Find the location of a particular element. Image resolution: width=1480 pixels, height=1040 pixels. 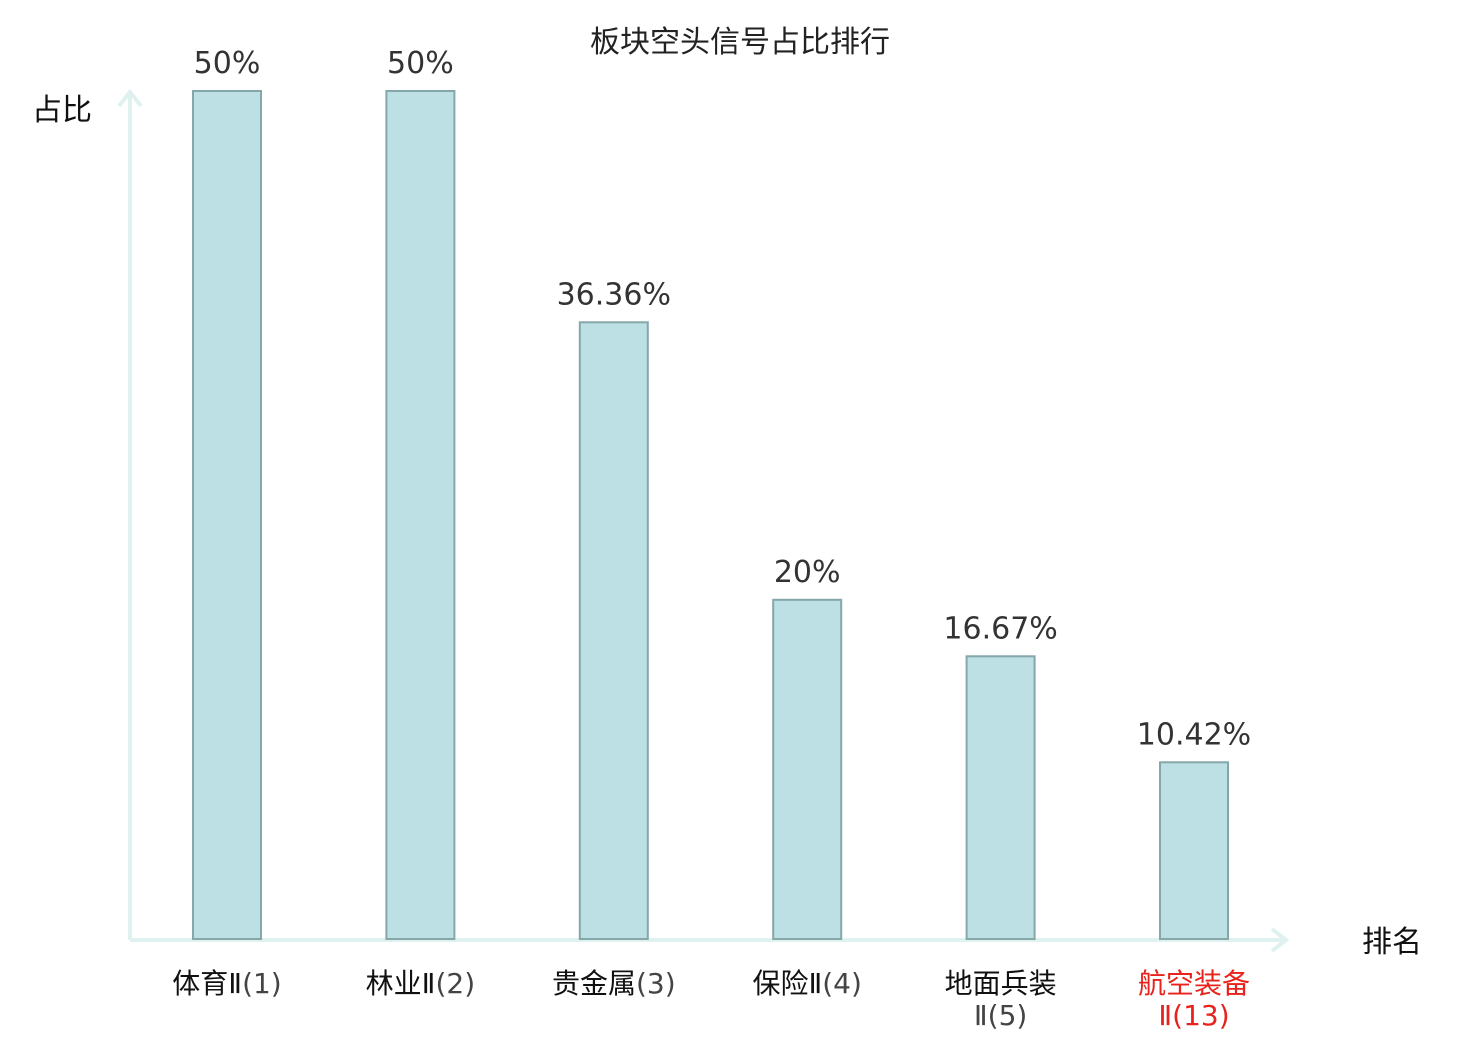

category-rank-4: (4) is located at coordinates (842, 983).